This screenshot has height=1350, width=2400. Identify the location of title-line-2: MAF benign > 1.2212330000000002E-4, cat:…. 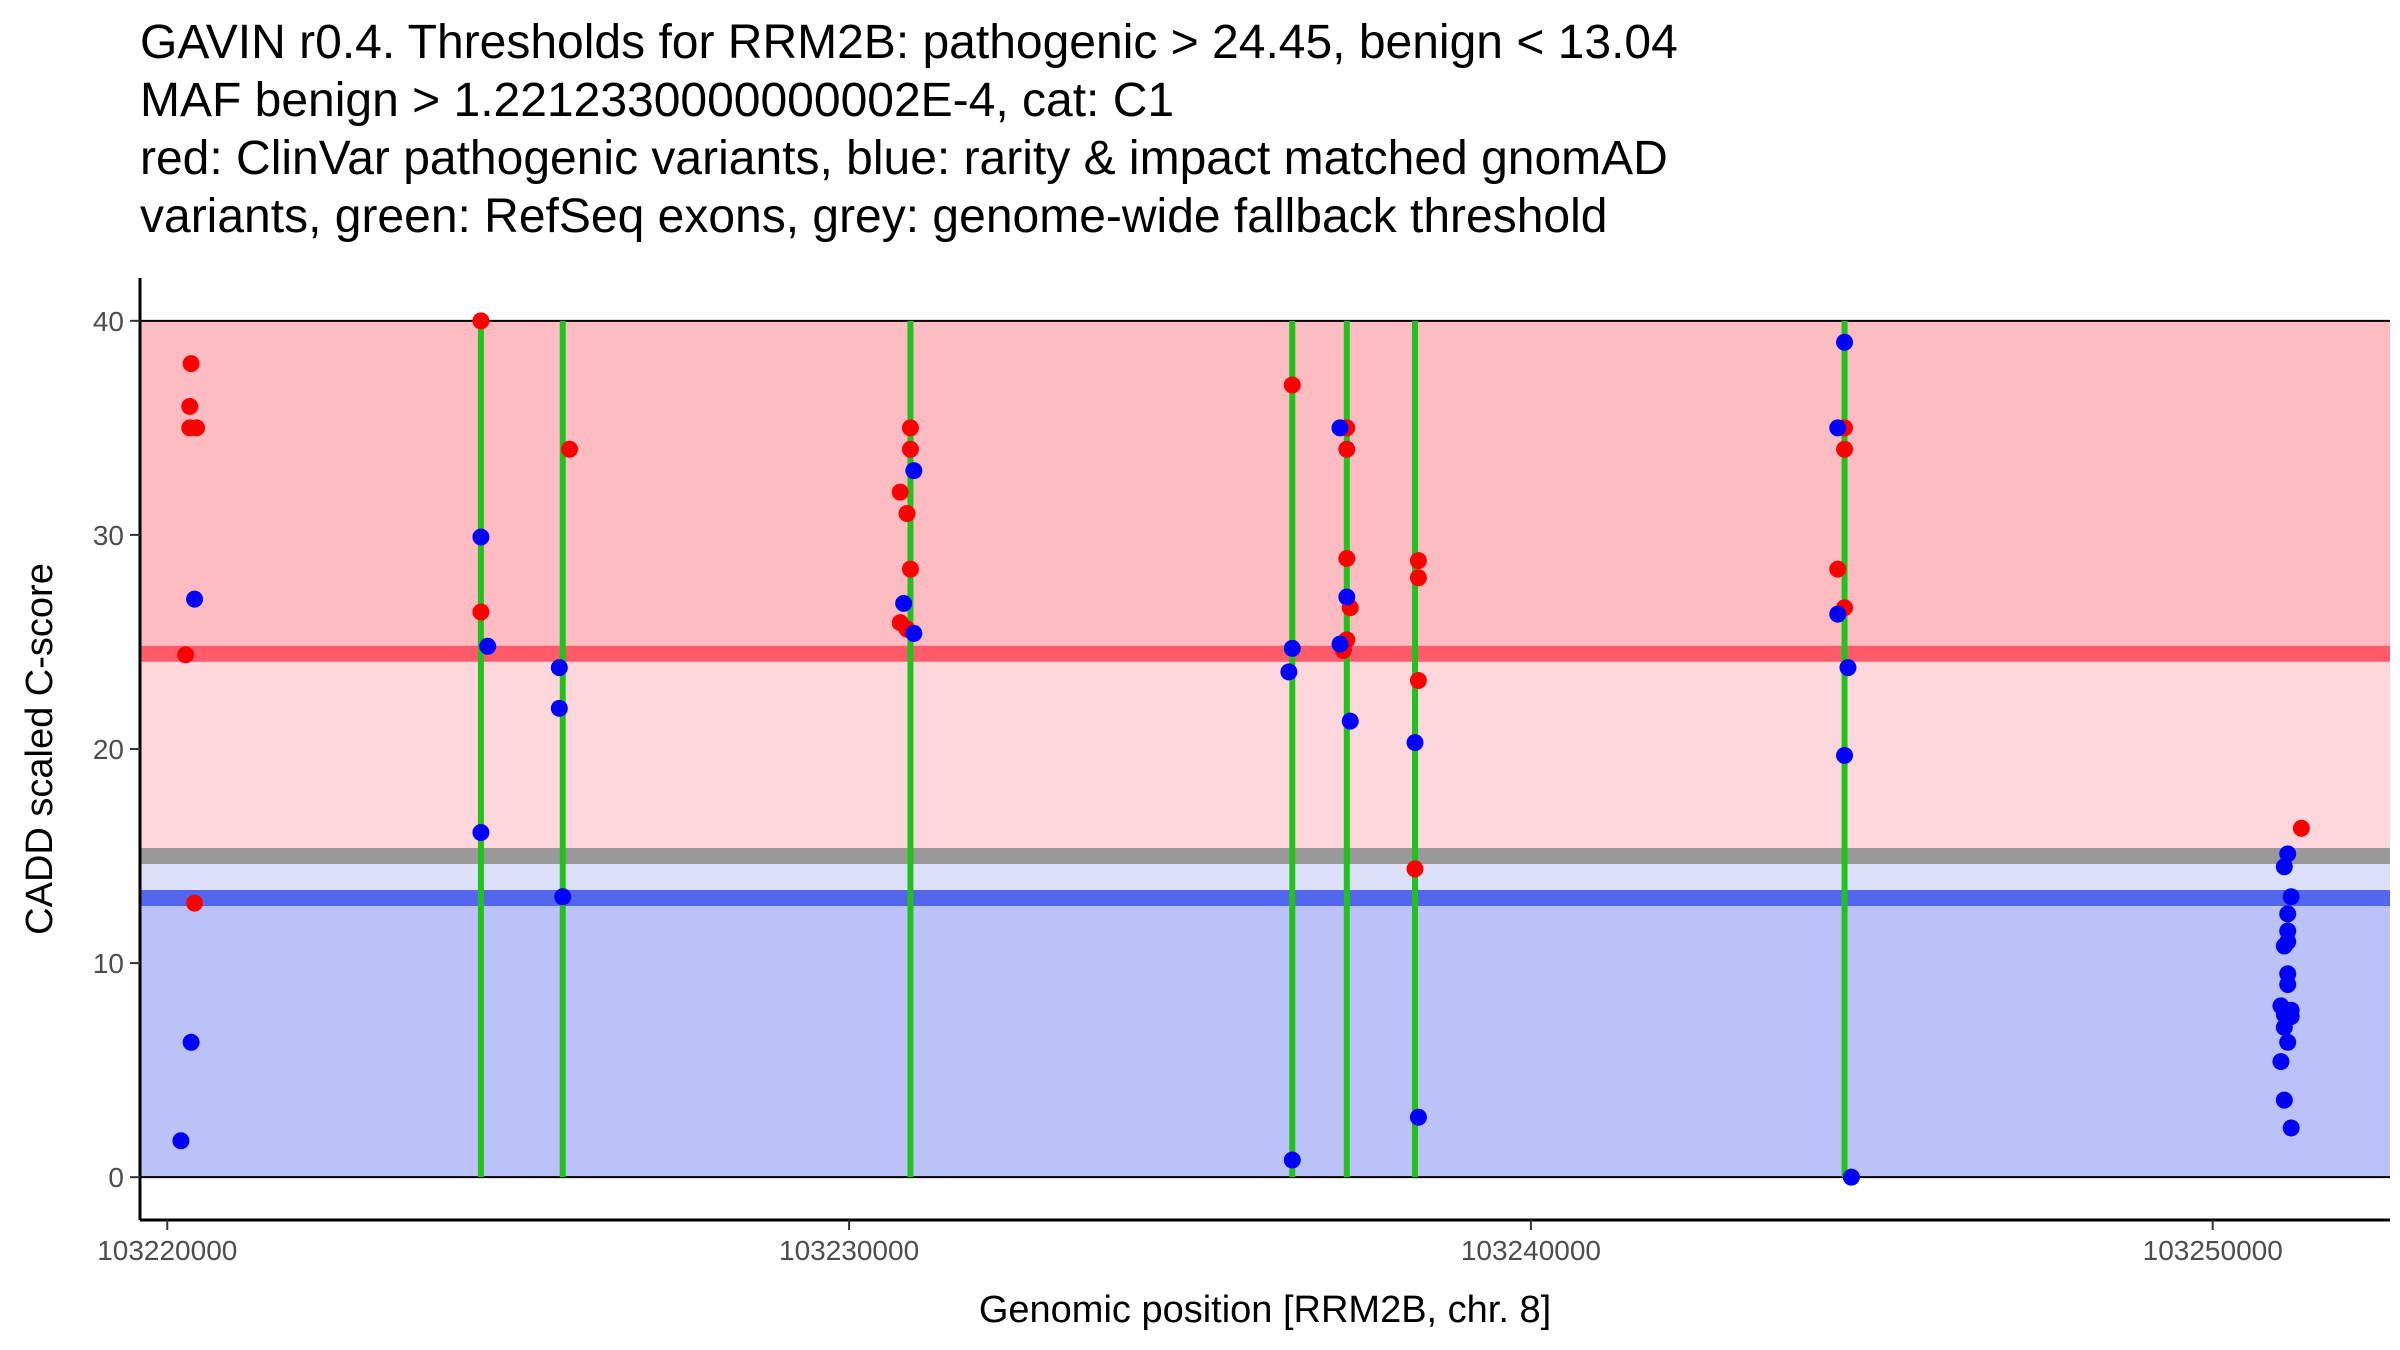
(657, 100).